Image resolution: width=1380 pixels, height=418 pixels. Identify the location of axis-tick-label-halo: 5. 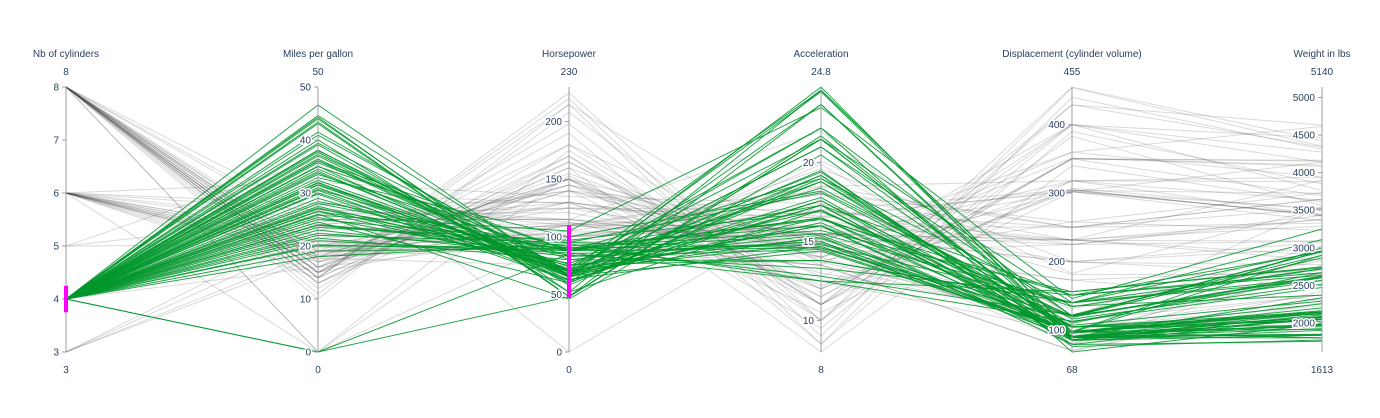
(56, 247).